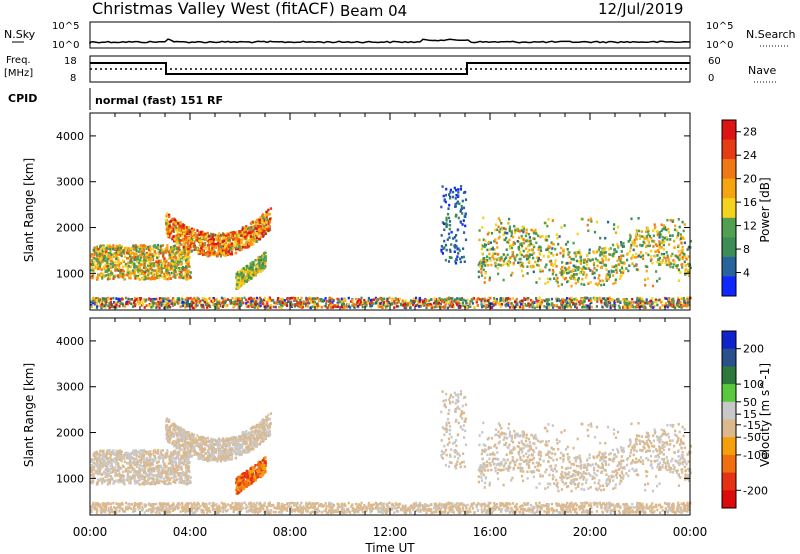  I want to click on colorbar-tick-label: -50, so click(752, 437).